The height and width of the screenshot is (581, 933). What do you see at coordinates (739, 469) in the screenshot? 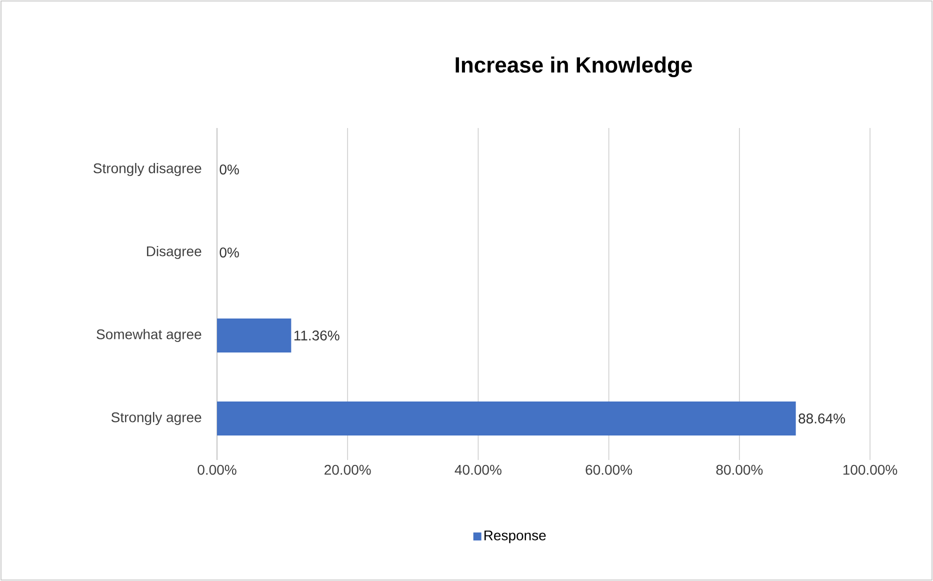
I see `x-tick-label: 80.00%` at bounding box center [739, 469].